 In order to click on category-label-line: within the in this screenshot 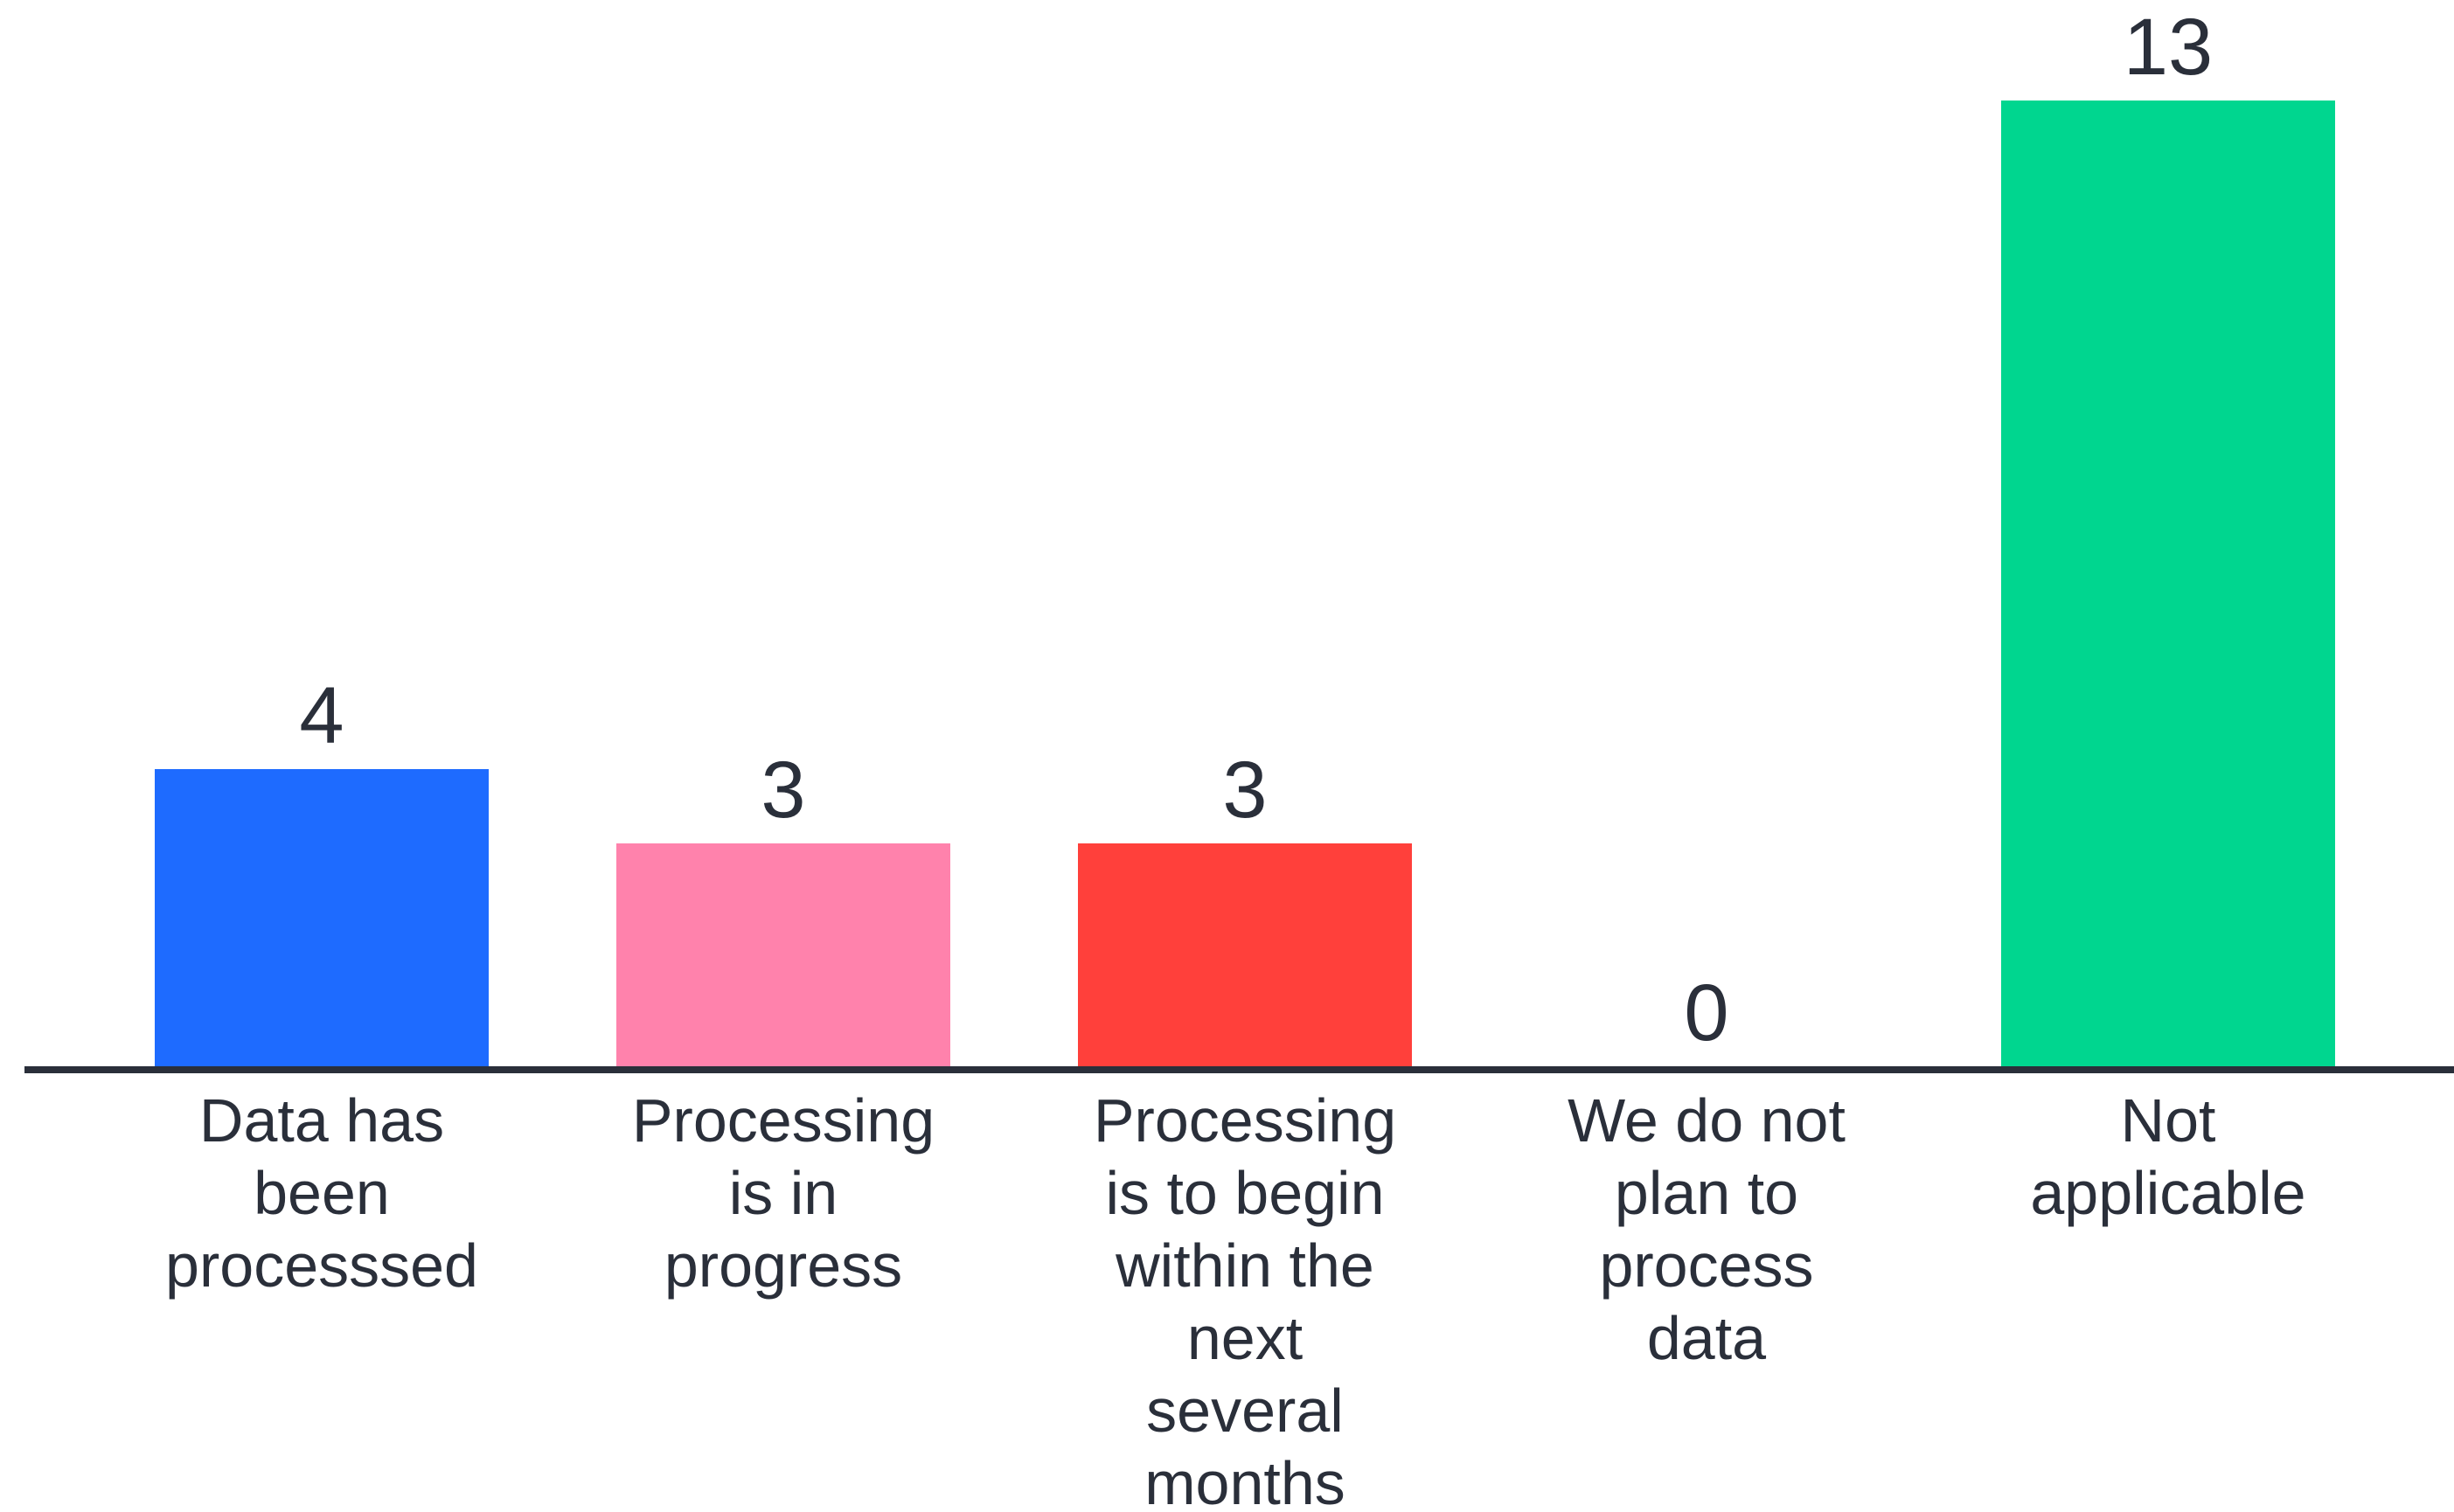, I will do `click(1244, 1265)`.